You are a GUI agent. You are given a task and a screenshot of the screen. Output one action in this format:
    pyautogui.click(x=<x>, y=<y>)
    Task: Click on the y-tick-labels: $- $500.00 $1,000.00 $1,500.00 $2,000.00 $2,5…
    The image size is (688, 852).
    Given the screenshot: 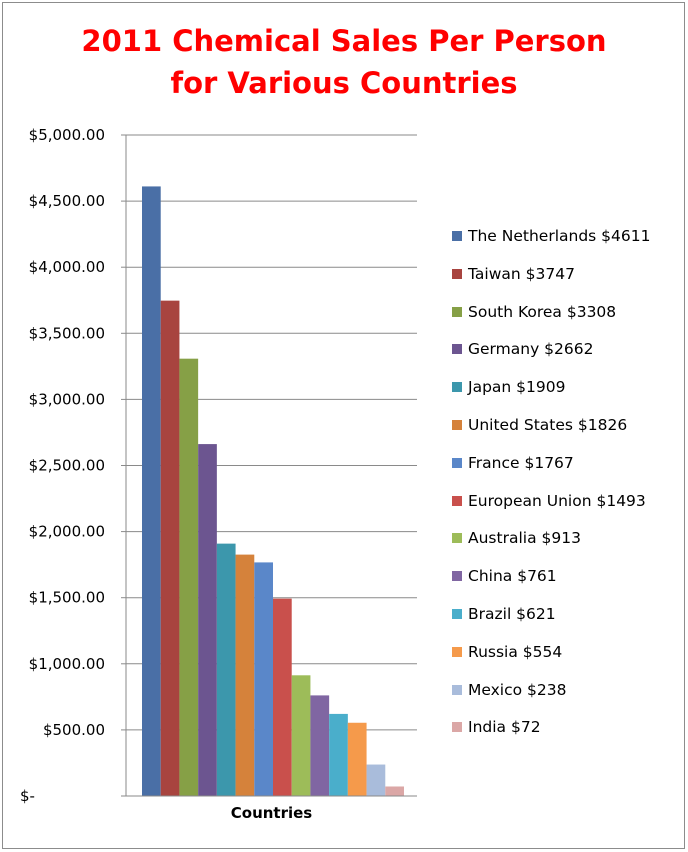 What is the action you would take?
    pyautogui.click(x=62, y=465)
    